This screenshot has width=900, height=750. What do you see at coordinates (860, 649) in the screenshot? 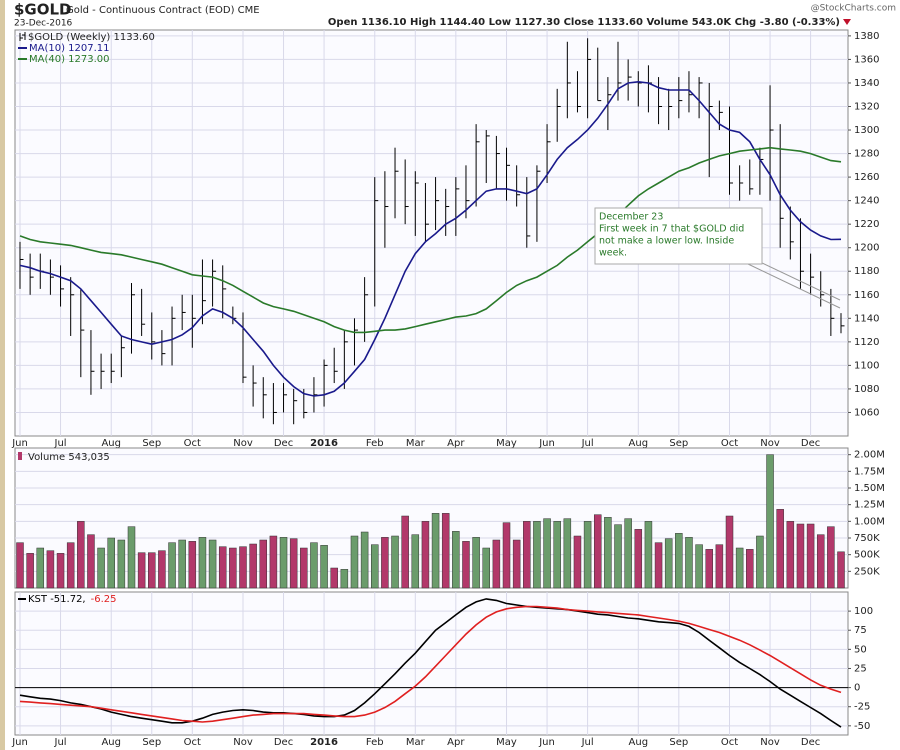
I see `y-tick-label: 50` at bounding box center [860, 649].